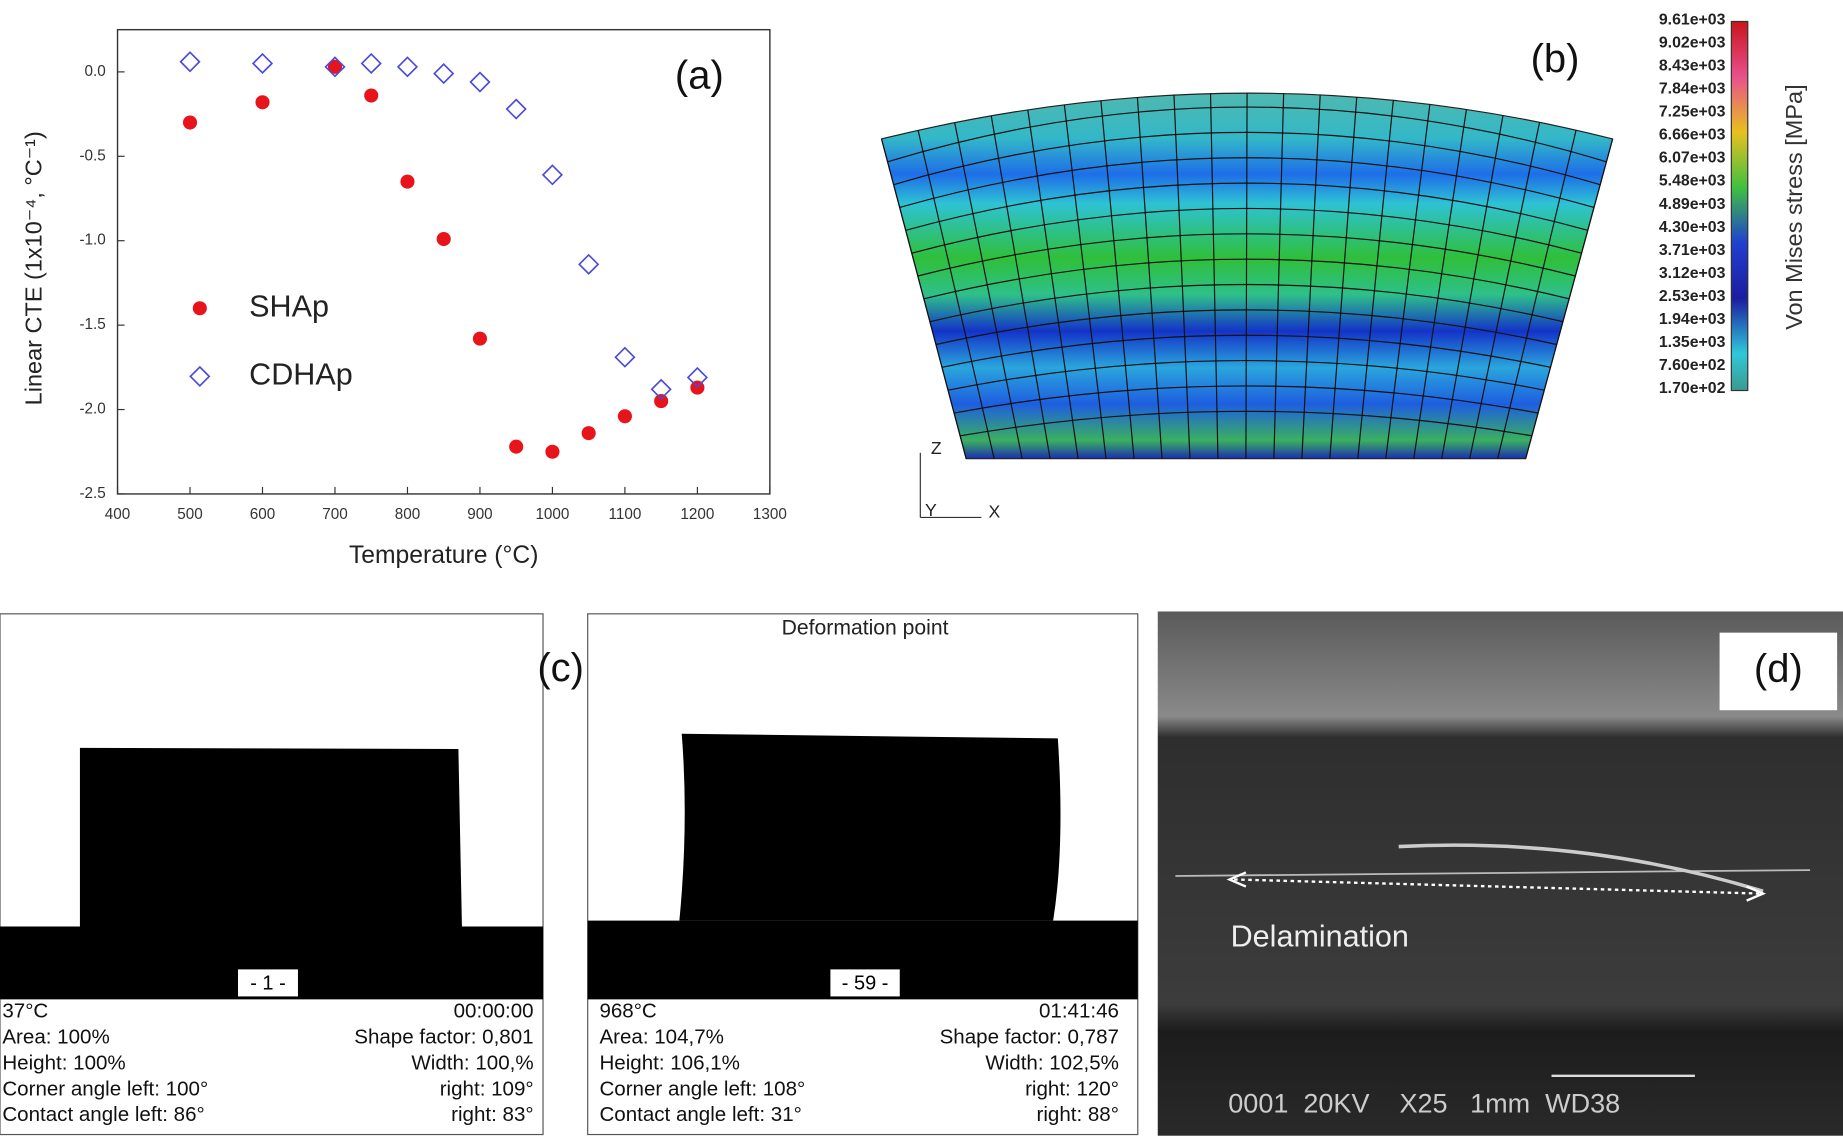 This screenshot has height=1136, width=1843. What do you see at coordinates (1692, 42) in the screenshot?
I see `colorbar-label: 9.02e+03` at bounding box center [1692, 42].